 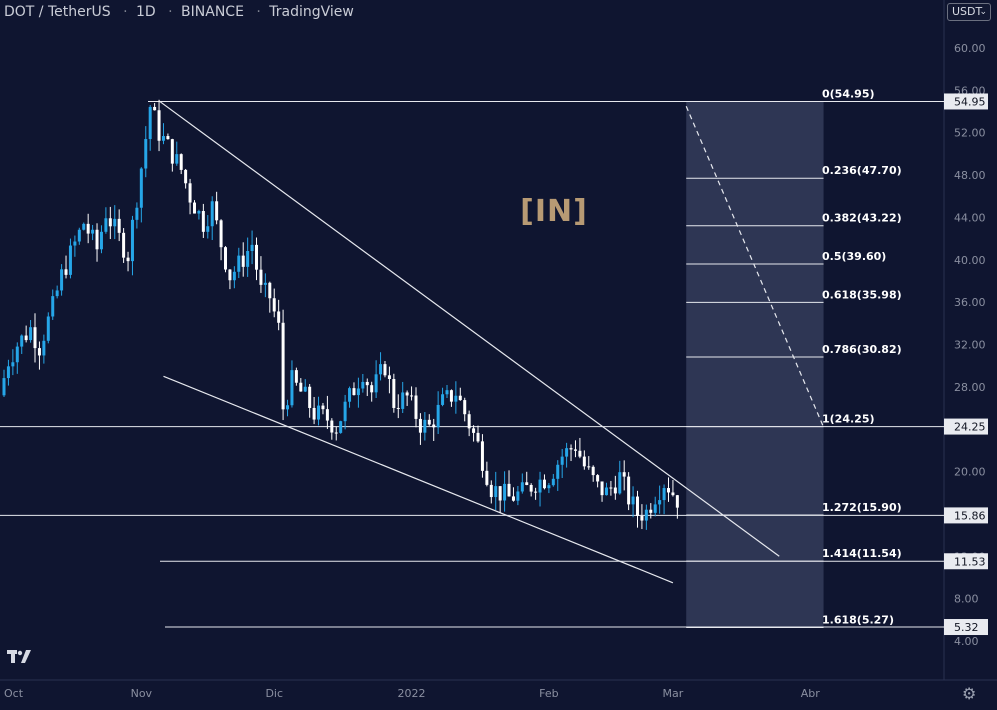 What do you see at coordinates (20, 659) in the screenshot?
I see `tradingview-logo-icon` at bounding box center [20, 659].